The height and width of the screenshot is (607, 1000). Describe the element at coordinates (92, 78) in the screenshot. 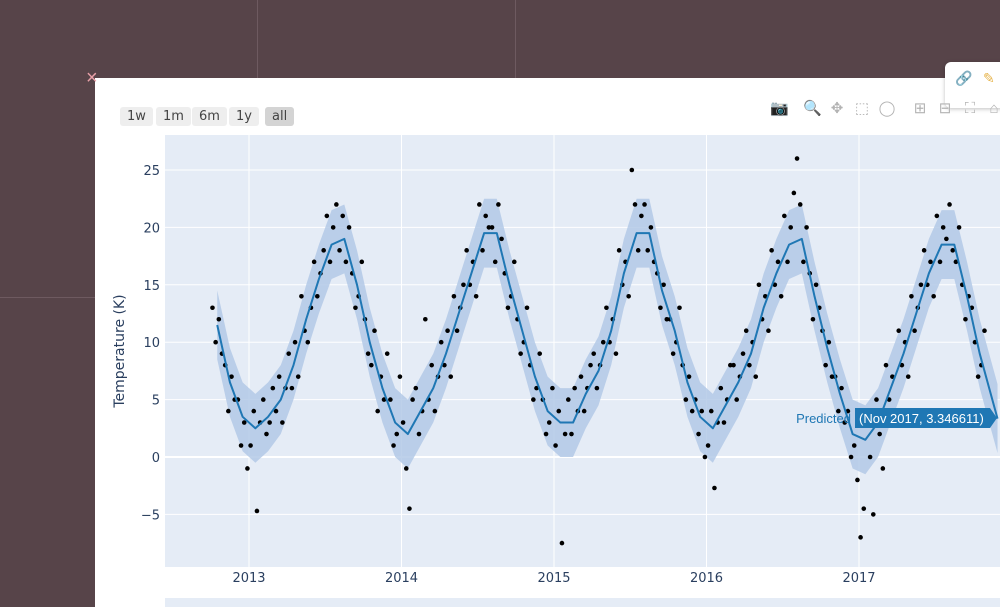

I see `close-icon: ×` at that location.